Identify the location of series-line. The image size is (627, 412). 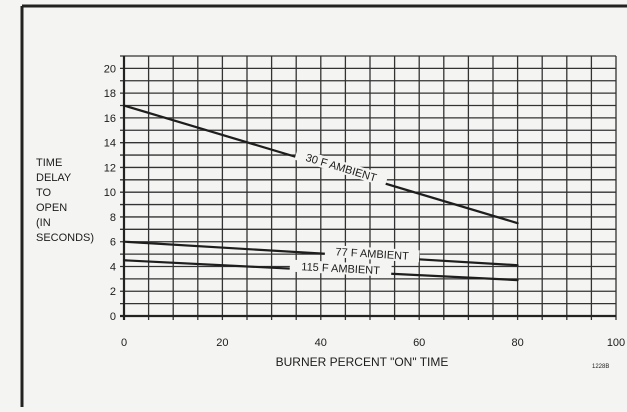
(320, 253).